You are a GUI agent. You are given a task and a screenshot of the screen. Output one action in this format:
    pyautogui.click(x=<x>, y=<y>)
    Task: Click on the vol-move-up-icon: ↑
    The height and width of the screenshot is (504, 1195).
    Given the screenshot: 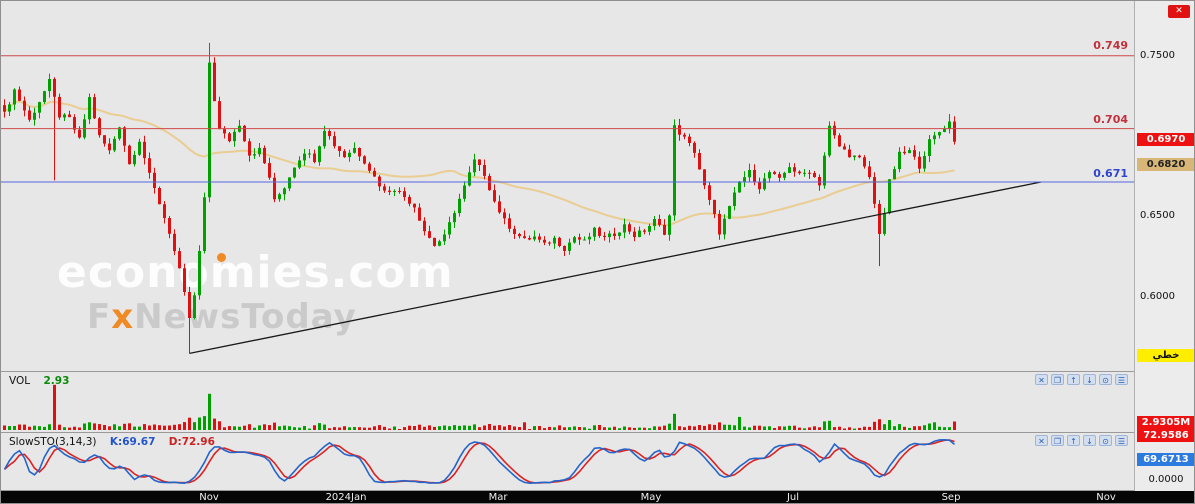 What is the action you would take?
    pyautogui.click(x=1073, y=379)
    